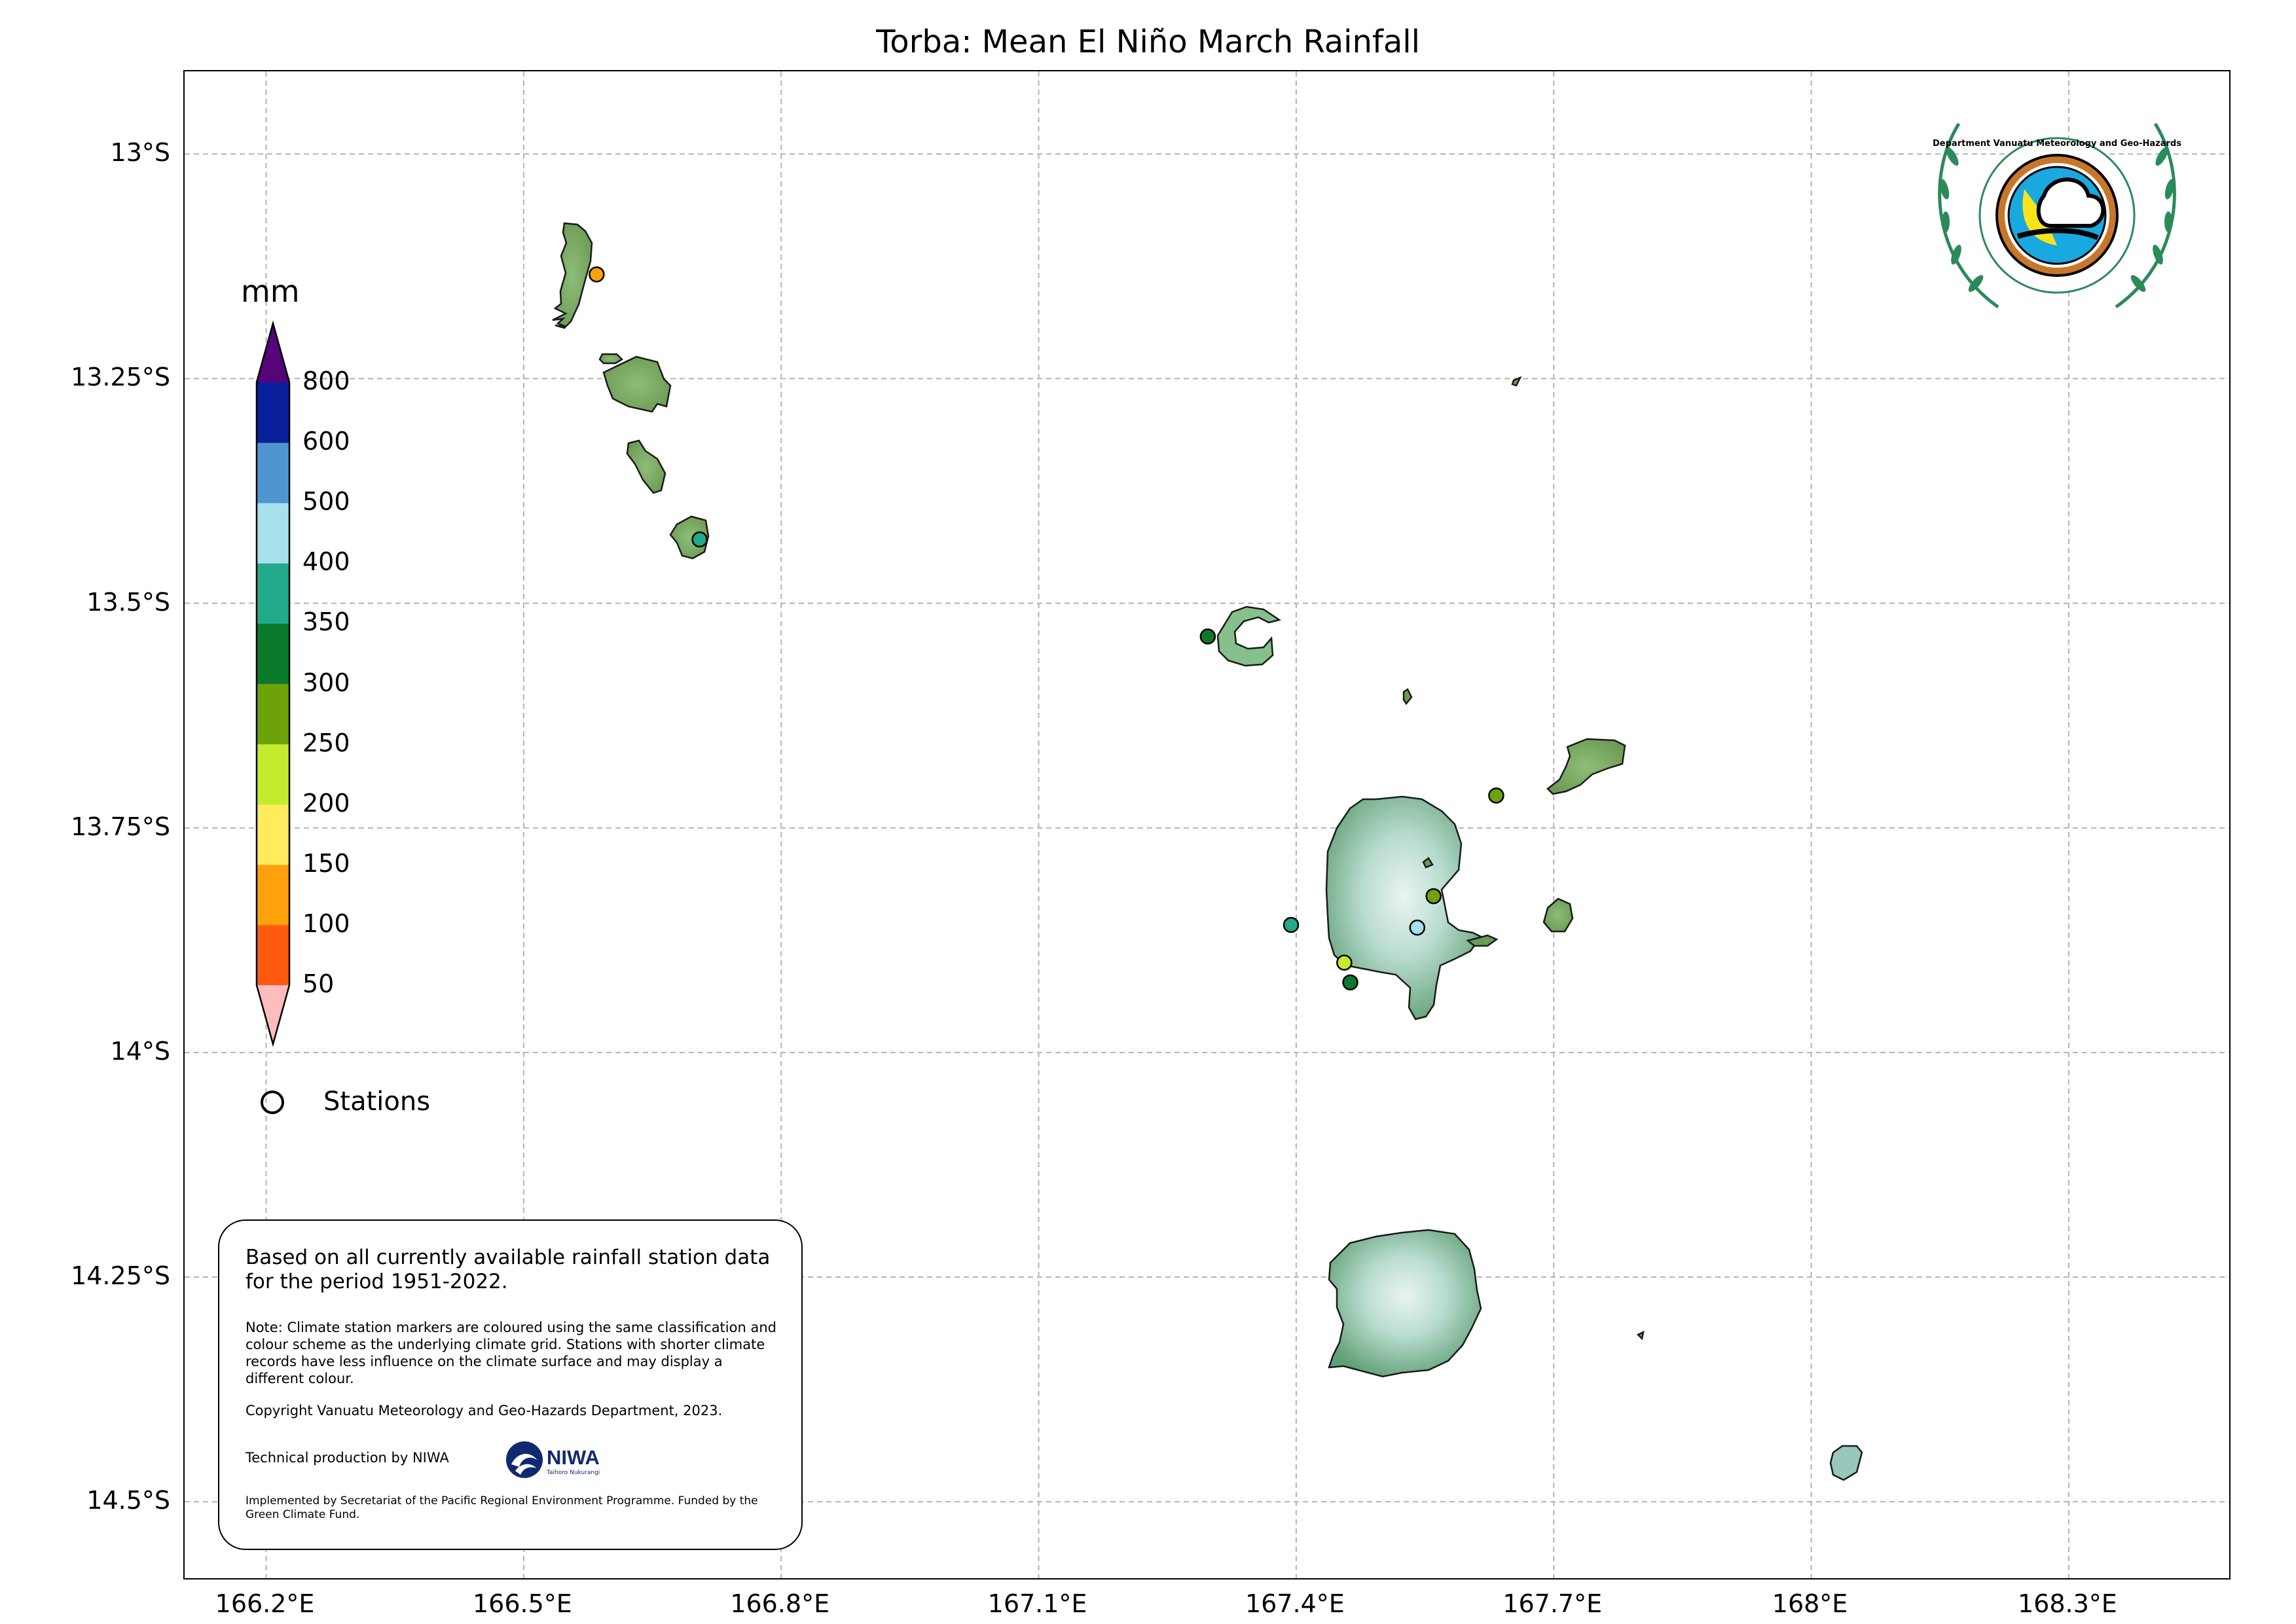 This screenshot has width=2296, height=1624. I want to click on colorbar-unit: mm, so click(270, 291).